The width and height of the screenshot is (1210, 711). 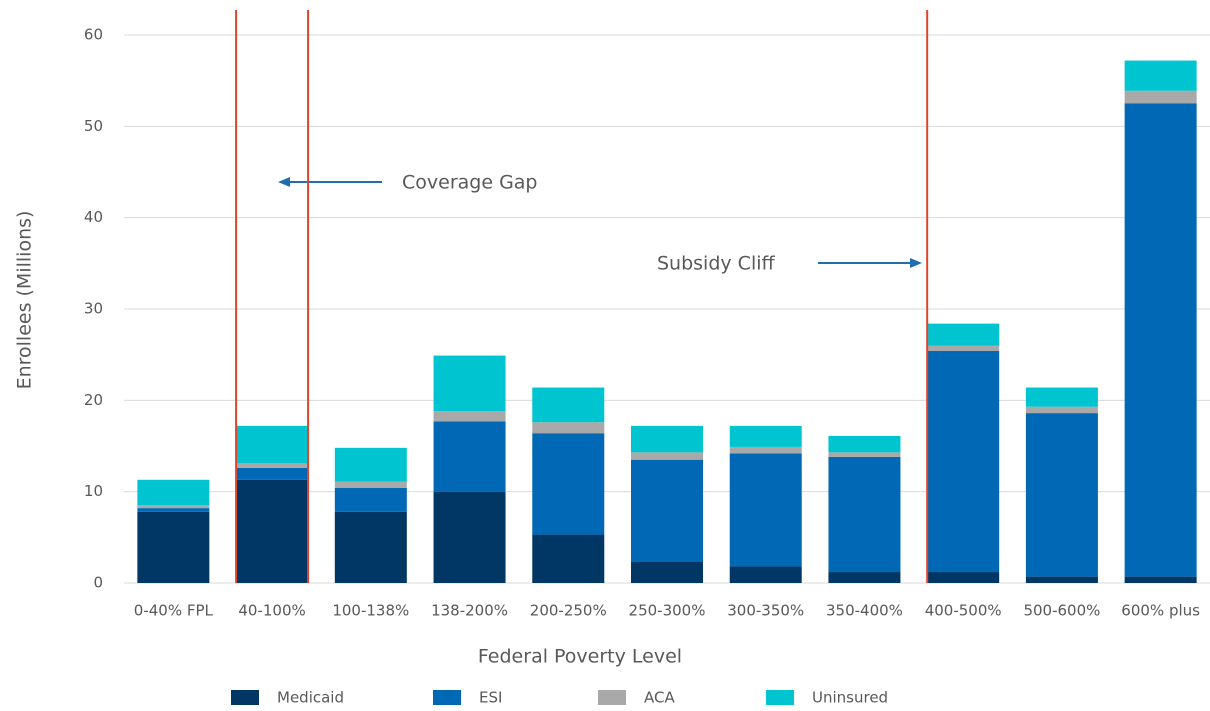 What do you see at coordinates (93, 126) in the screenshot?
I see `y-tick-label: 50` at bounding box center [93, 126].